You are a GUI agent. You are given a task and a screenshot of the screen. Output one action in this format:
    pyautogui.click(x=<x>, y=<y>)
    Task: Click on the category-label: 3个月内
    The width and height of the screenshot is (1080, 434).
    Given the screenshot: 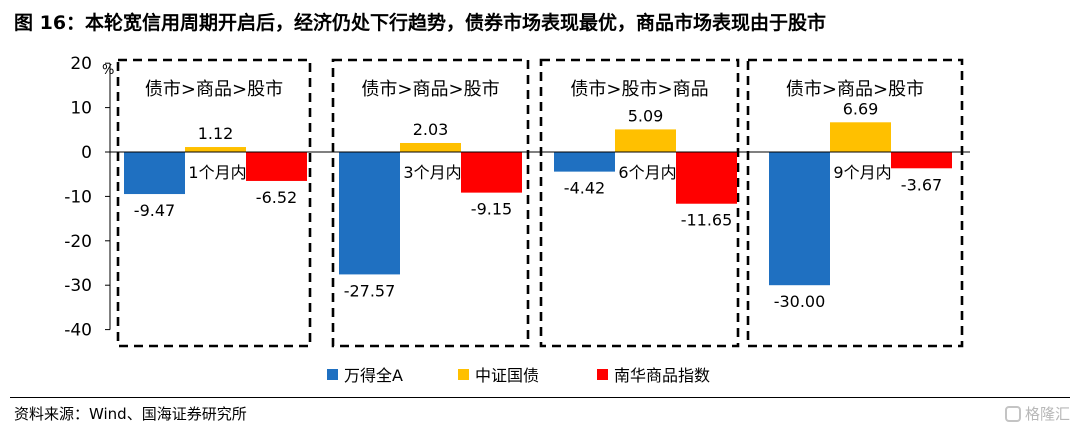 What is the action you would take?
    pyautogui.click(x=432, y=172)
    